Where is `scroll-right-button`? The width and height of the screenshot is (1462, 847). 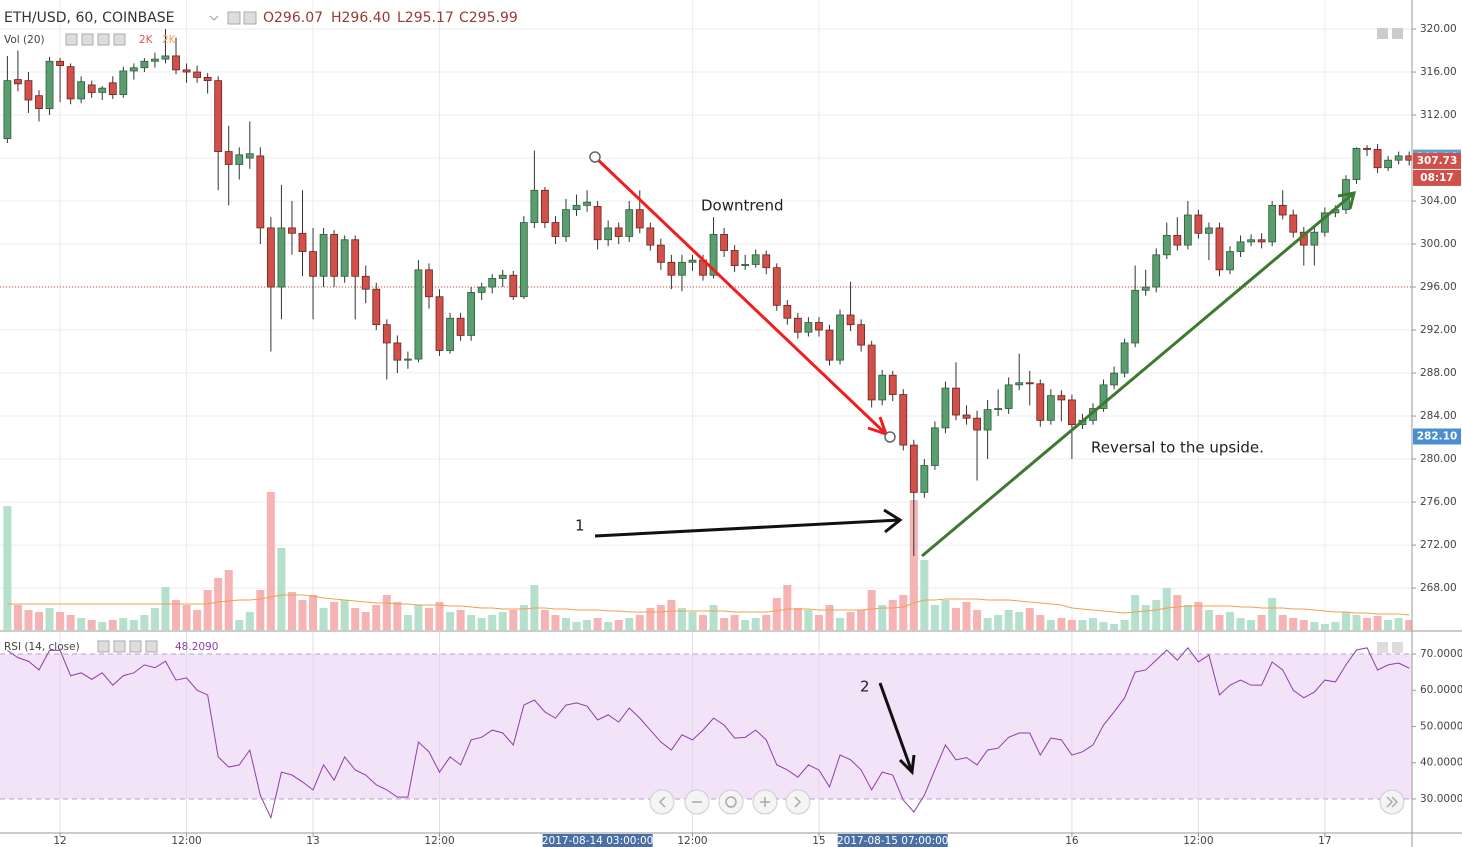 scroll-right-button is located at coordinates (798, 802).